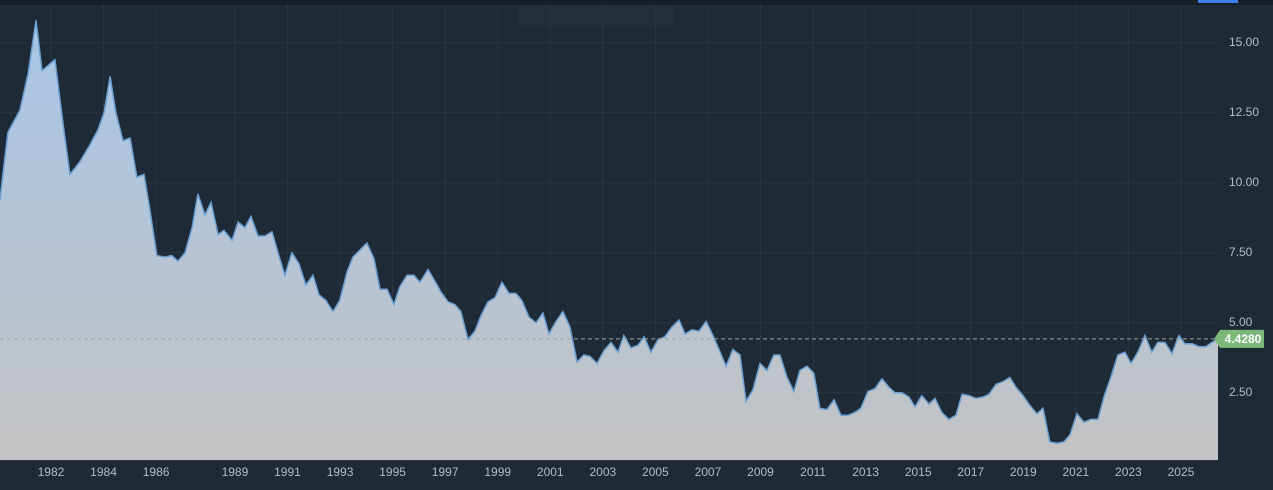 This screenshot has width=1273, height=490. What do you see at coordinates (1243, 339) in the screenshot?
I see `price-label: 4.4280` at bounding box center [1243, 339].